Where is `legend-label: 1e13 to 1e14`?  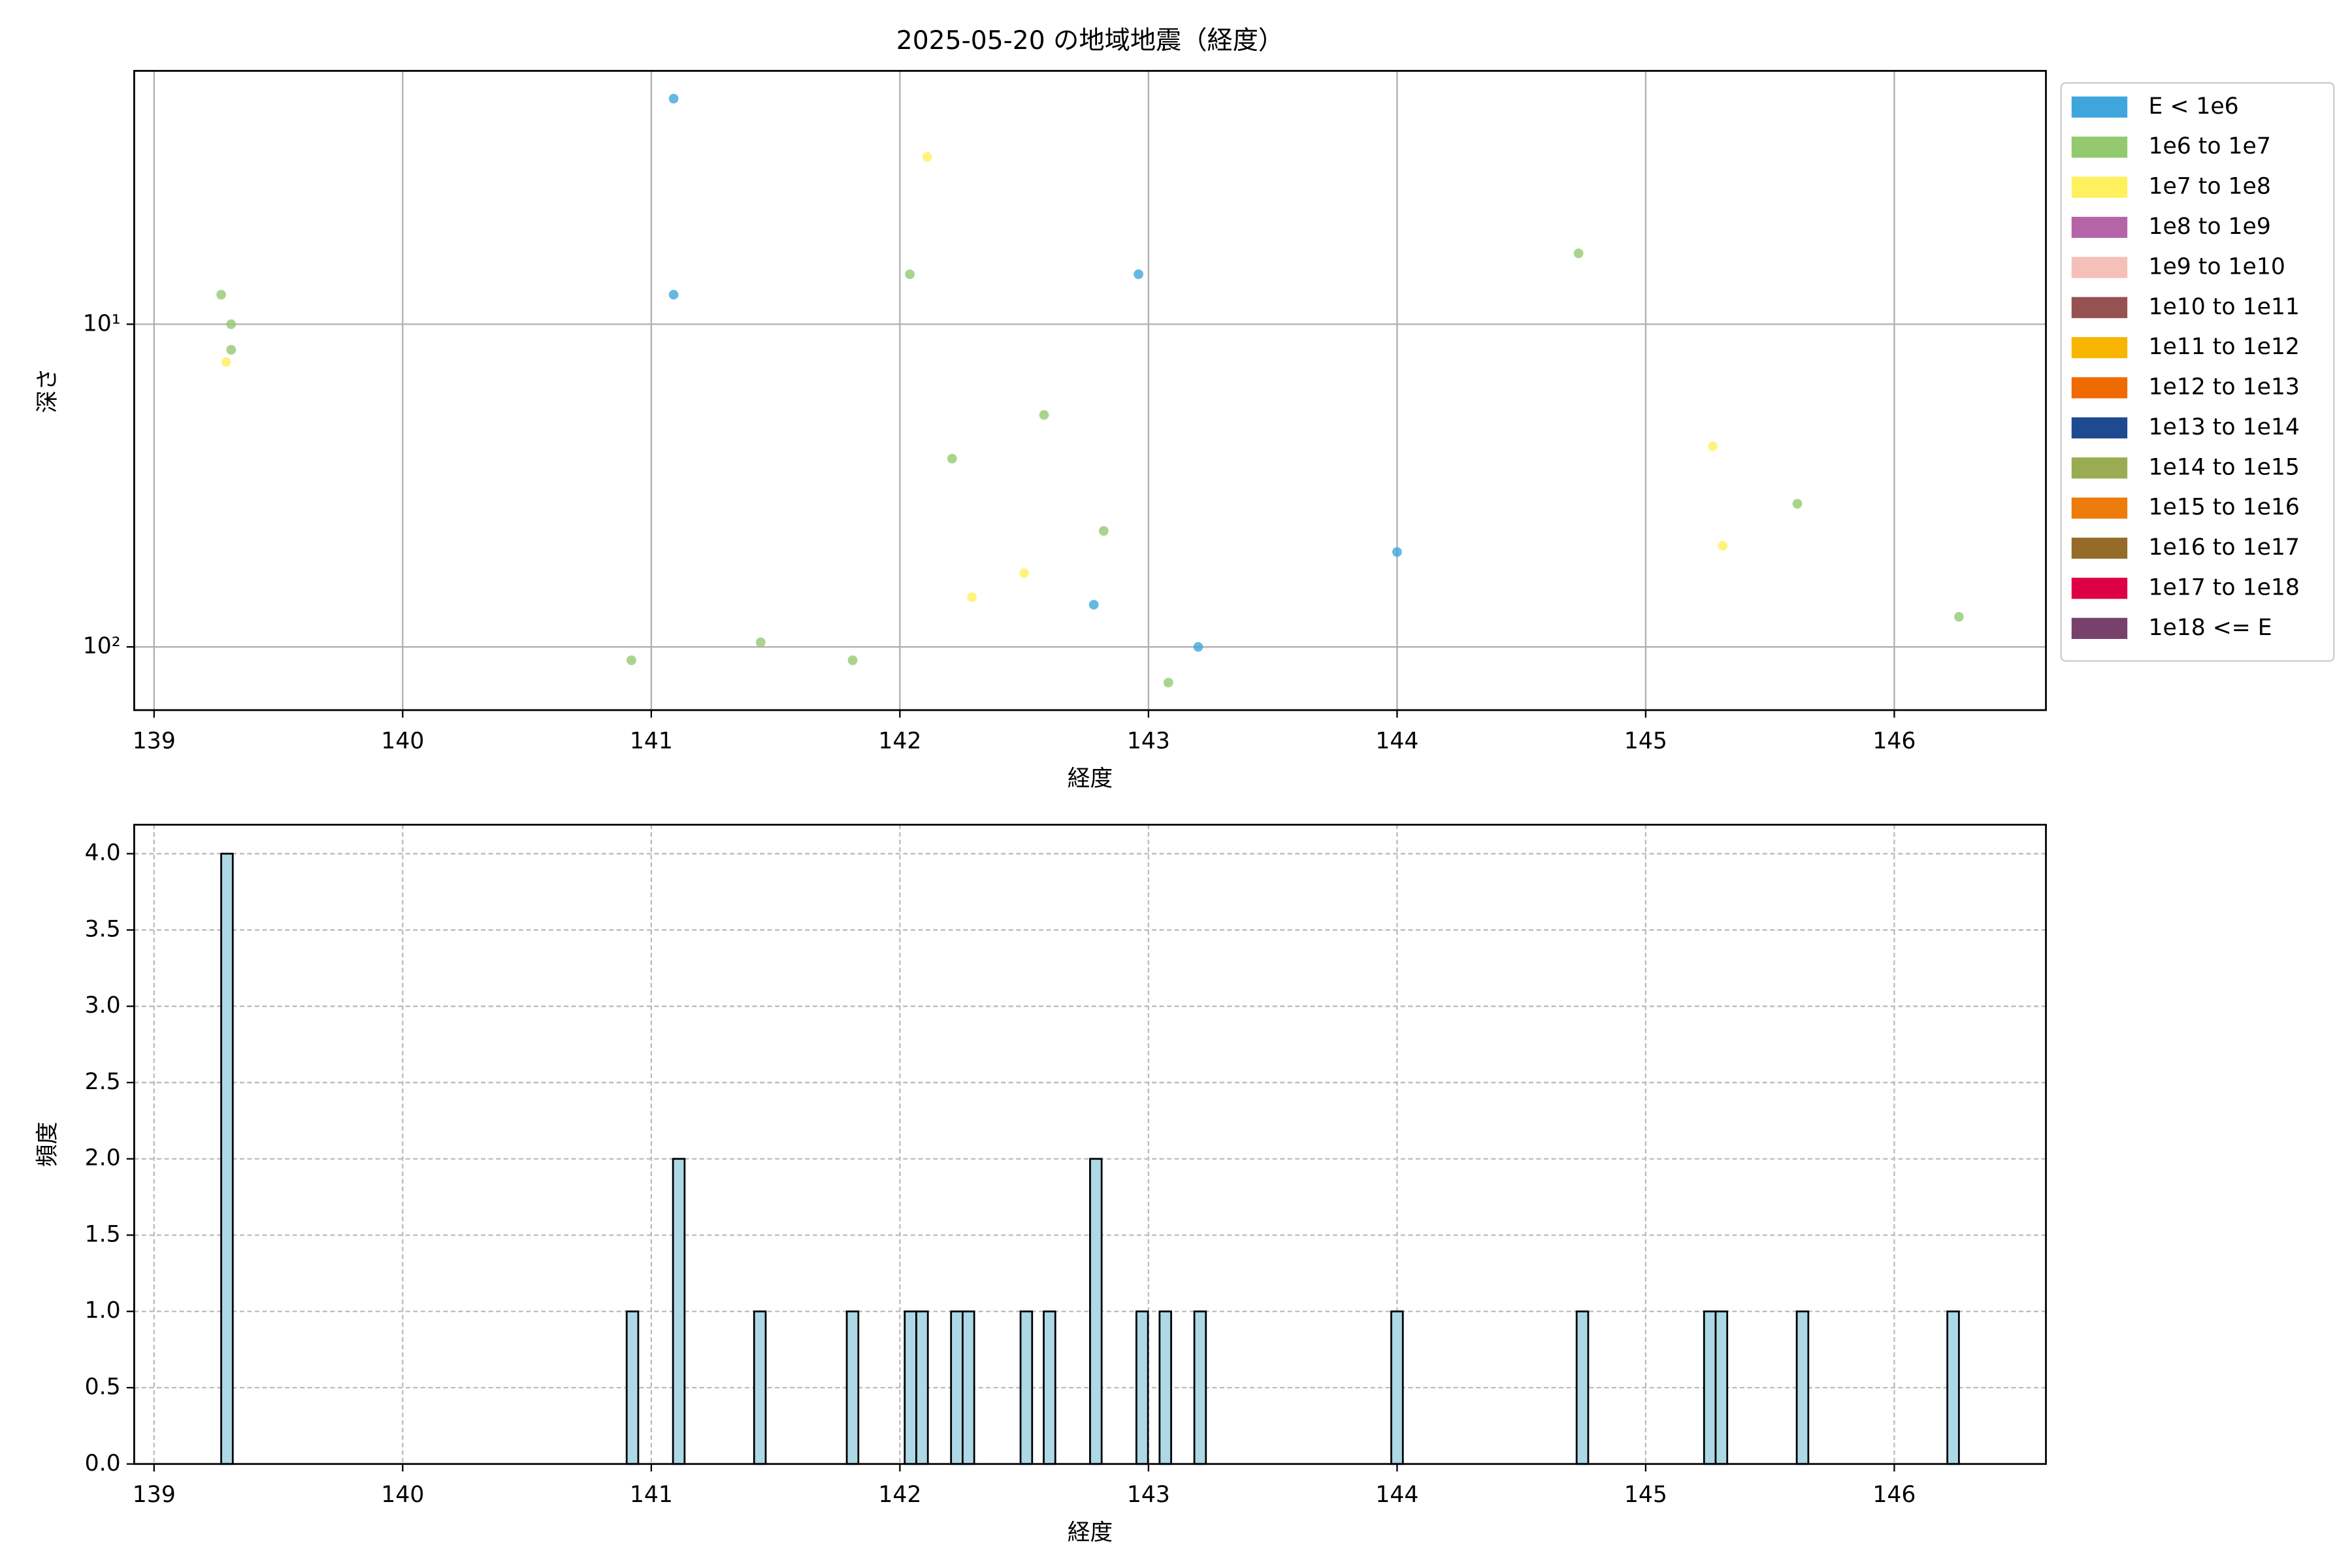
legend-label: 1e13 to 1e14 is located at coordinates (2223, 427).